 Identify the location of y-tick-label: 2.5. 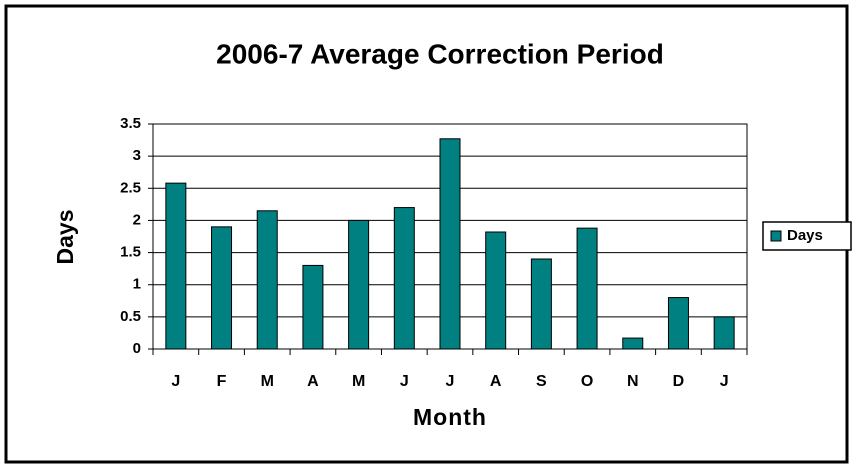
(130, 187).